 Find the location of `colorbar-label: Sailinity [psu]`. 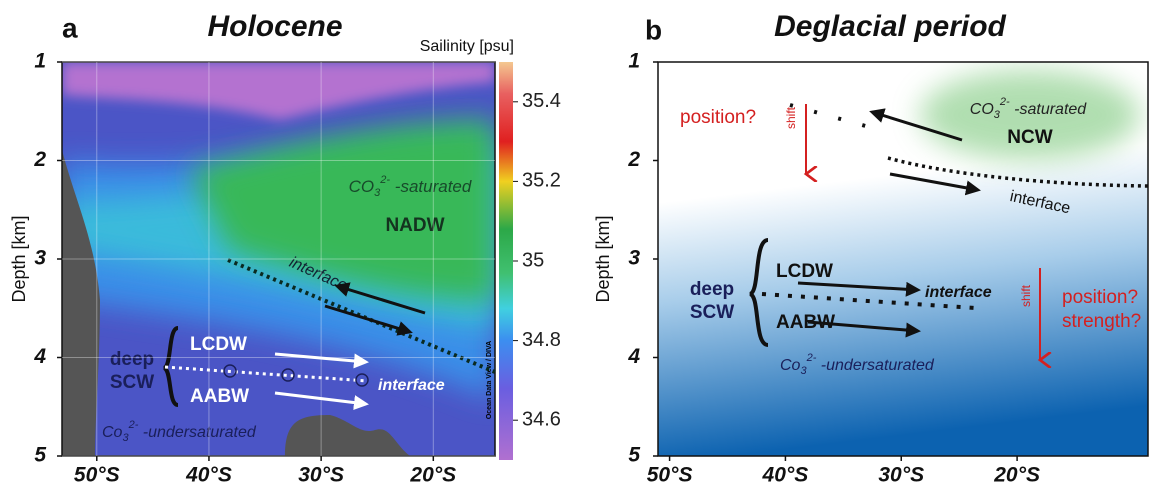

colorbar-label: Sailinity [psu] is located at coordinates (467, 46).